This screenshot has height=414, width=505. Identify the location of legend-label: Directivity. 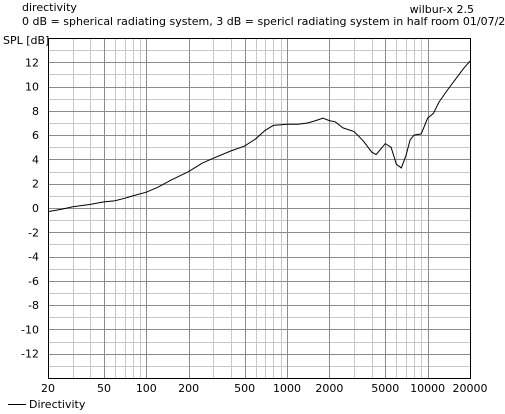
(57, 404).